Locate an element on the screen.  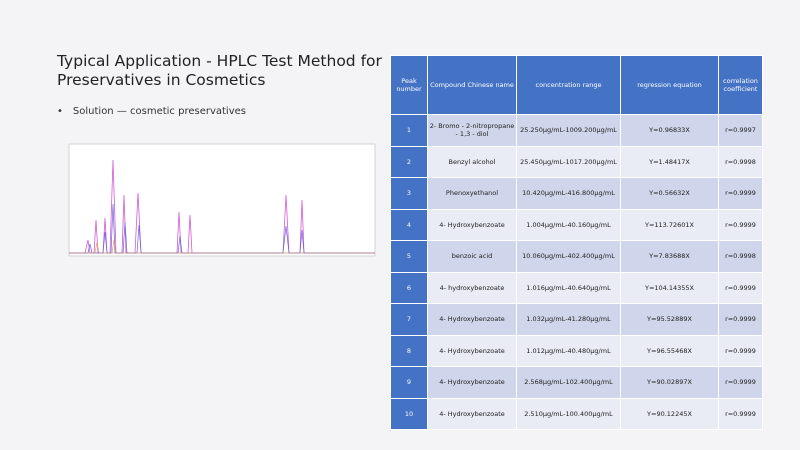
table-cell: 3 is located at coordinates (409, 193).